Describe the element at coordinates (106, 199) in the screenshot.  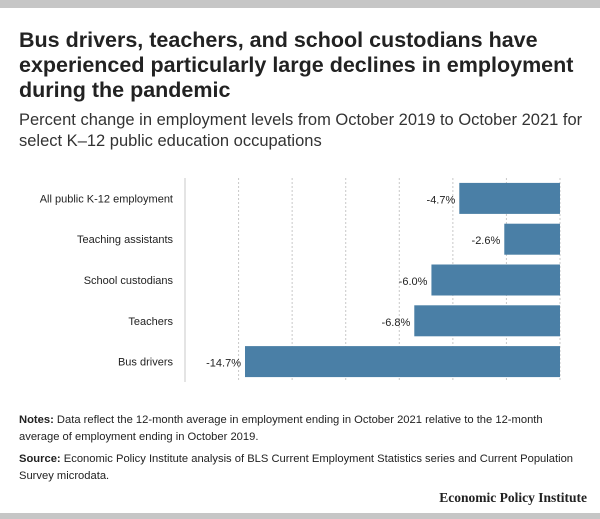
I see `category-label: All public K-12 employment` at that location.